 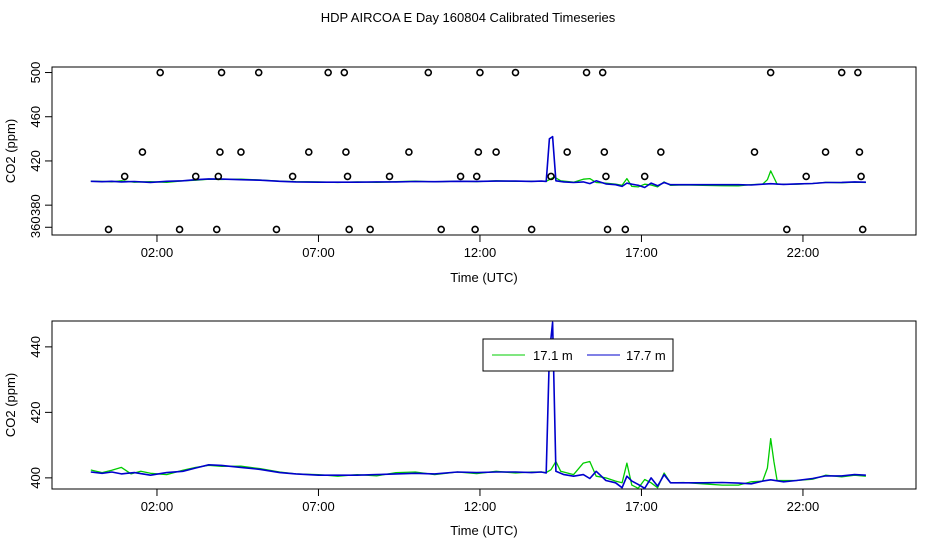 I want to click on upper-y-axis-label: CO2 (ppm), so click(x=10, y=151).